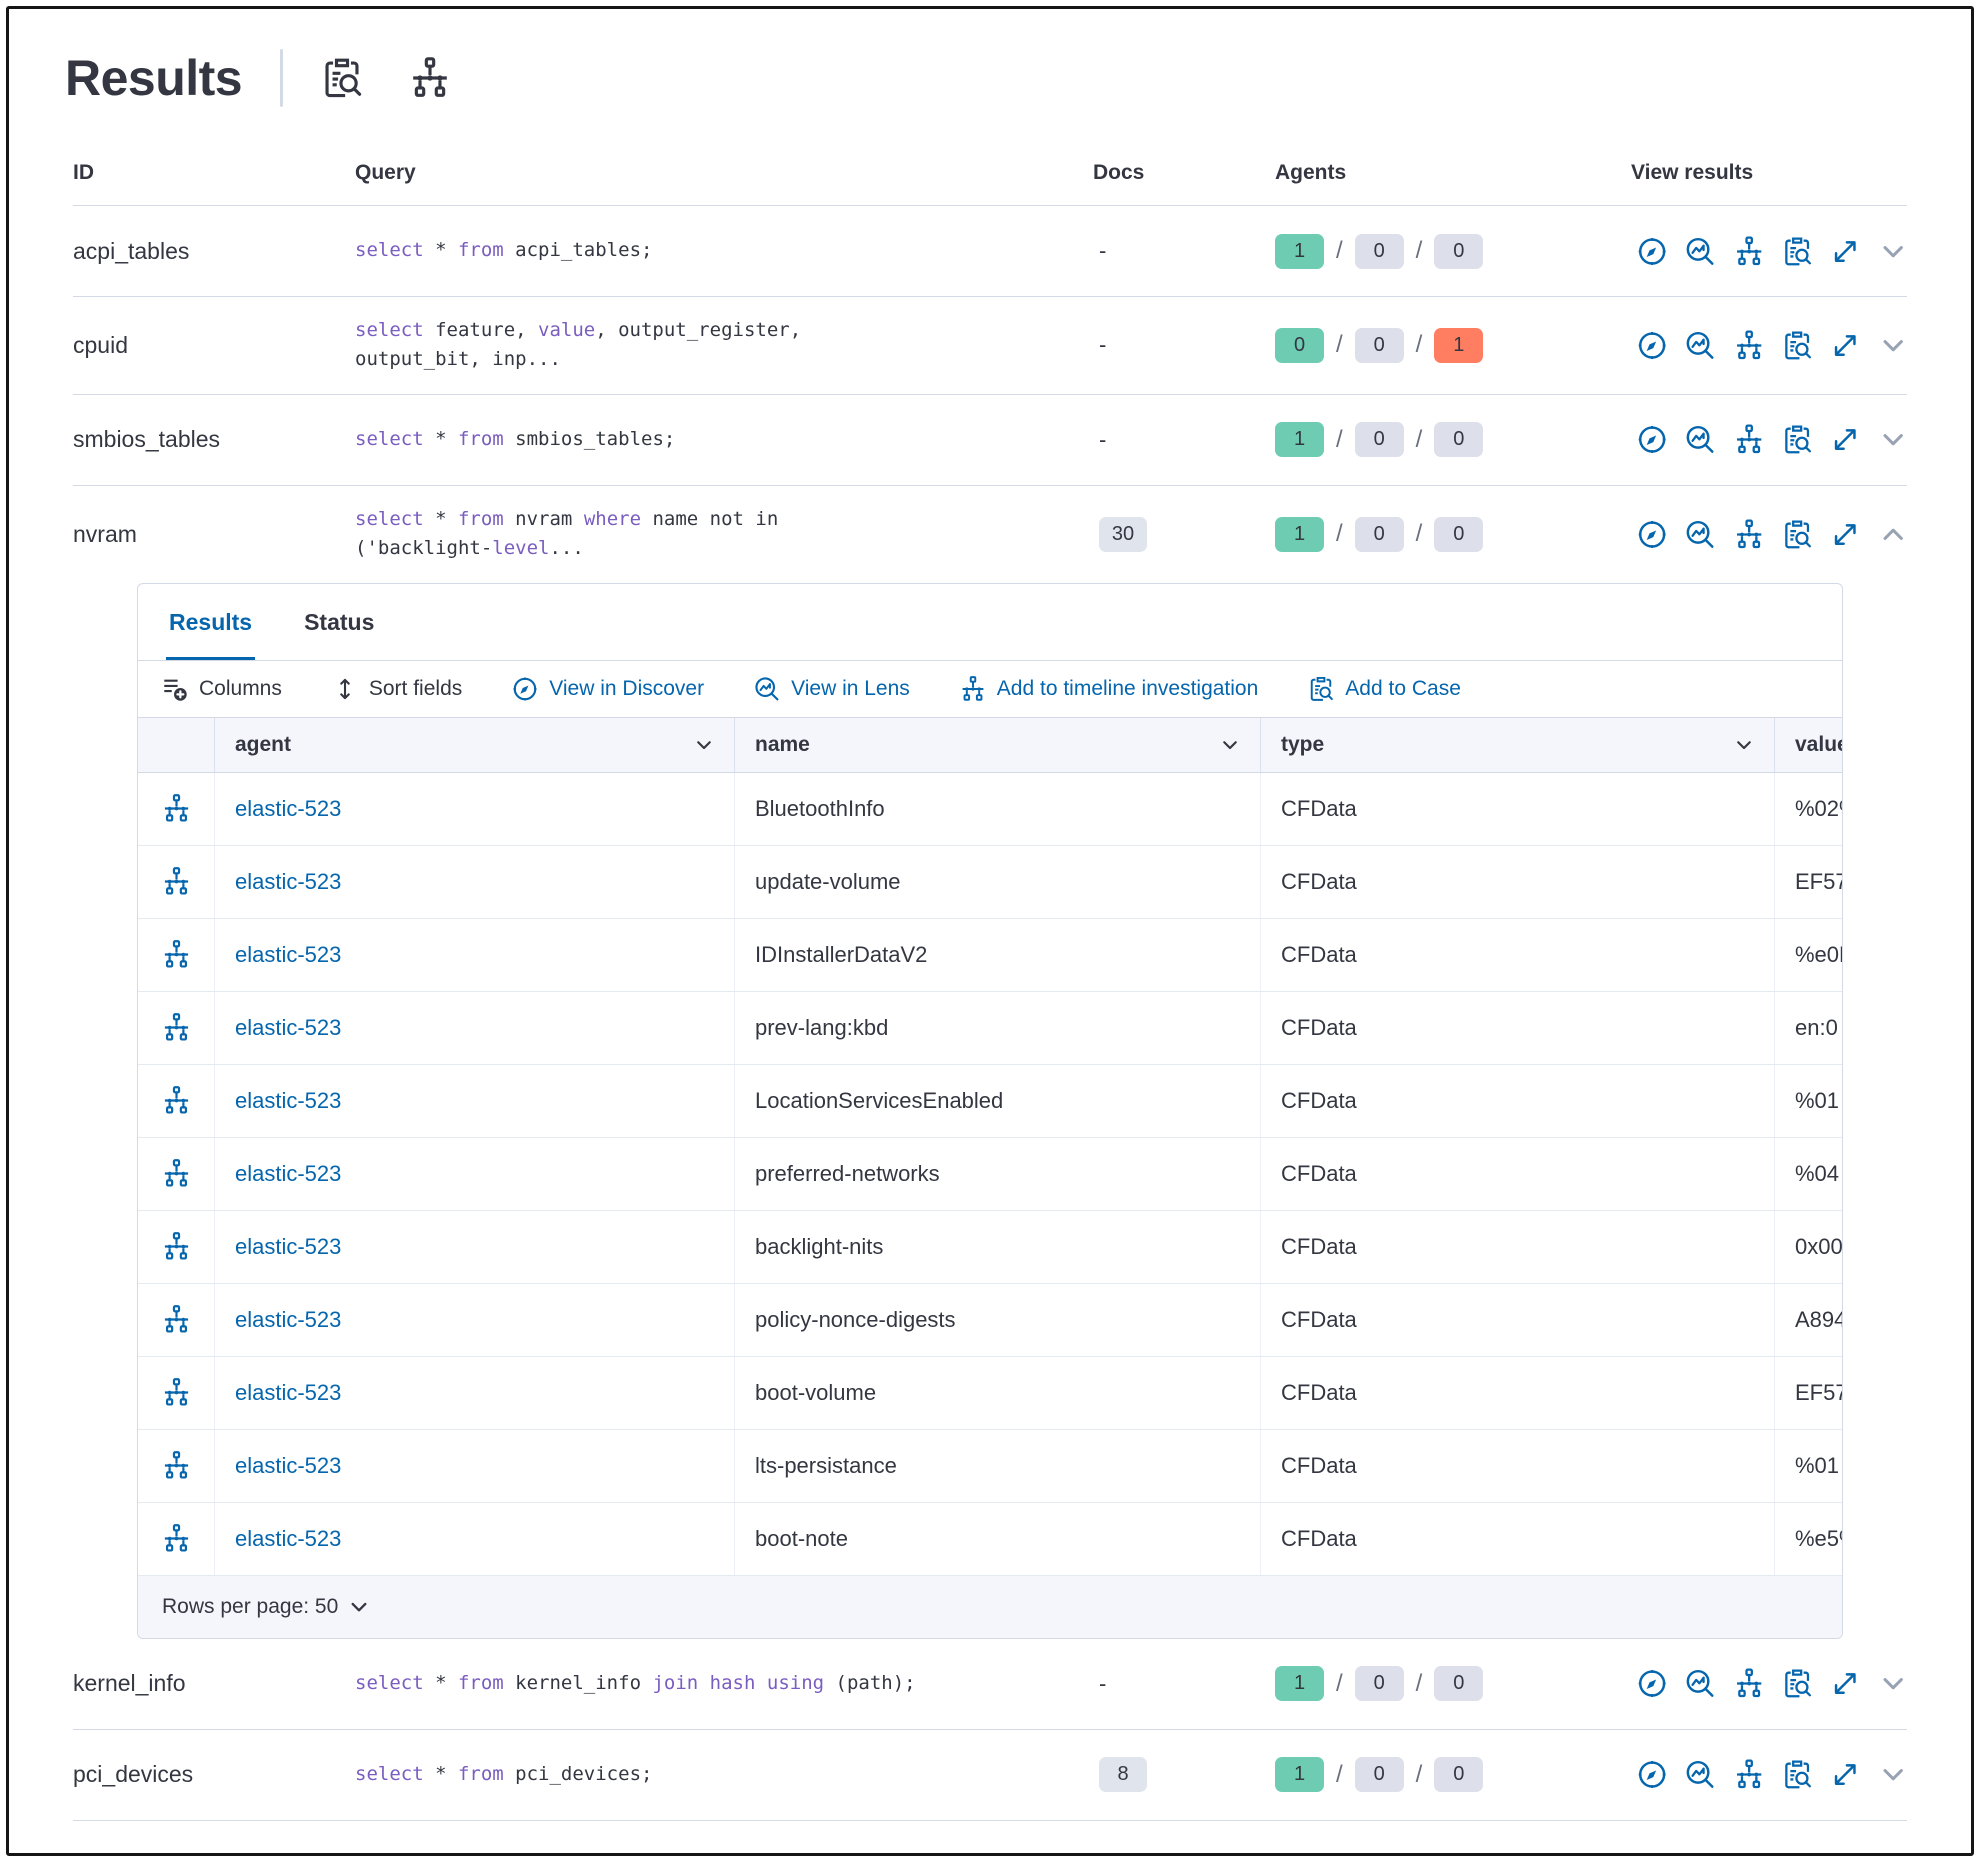 This screenshot has height=1862, width=1980. What do you see at coordinates (990, 58) in the screenshot?
I see `page-header: Results` at bounding box center [990, 58].